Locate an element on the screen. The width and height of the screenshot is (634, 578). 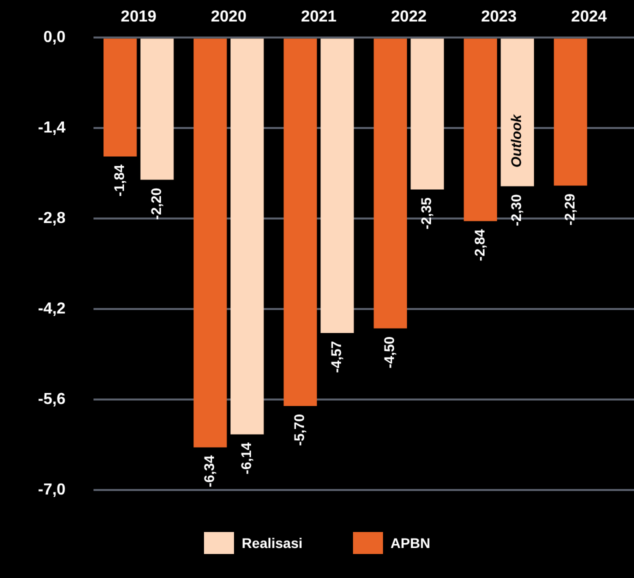
data-label: -6,14 is located at coordinates (246, 458).